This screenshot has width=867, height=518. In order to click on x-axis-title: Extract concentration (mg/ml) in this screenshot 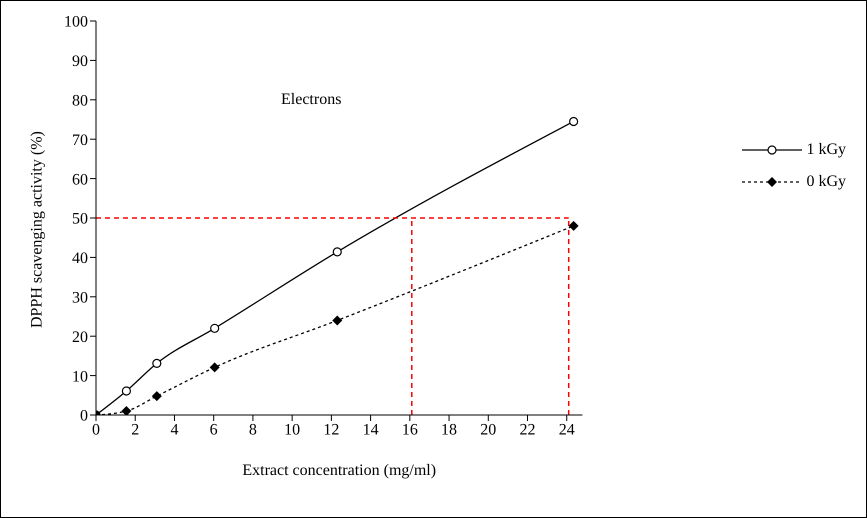, I will do `click(339, 470)`.